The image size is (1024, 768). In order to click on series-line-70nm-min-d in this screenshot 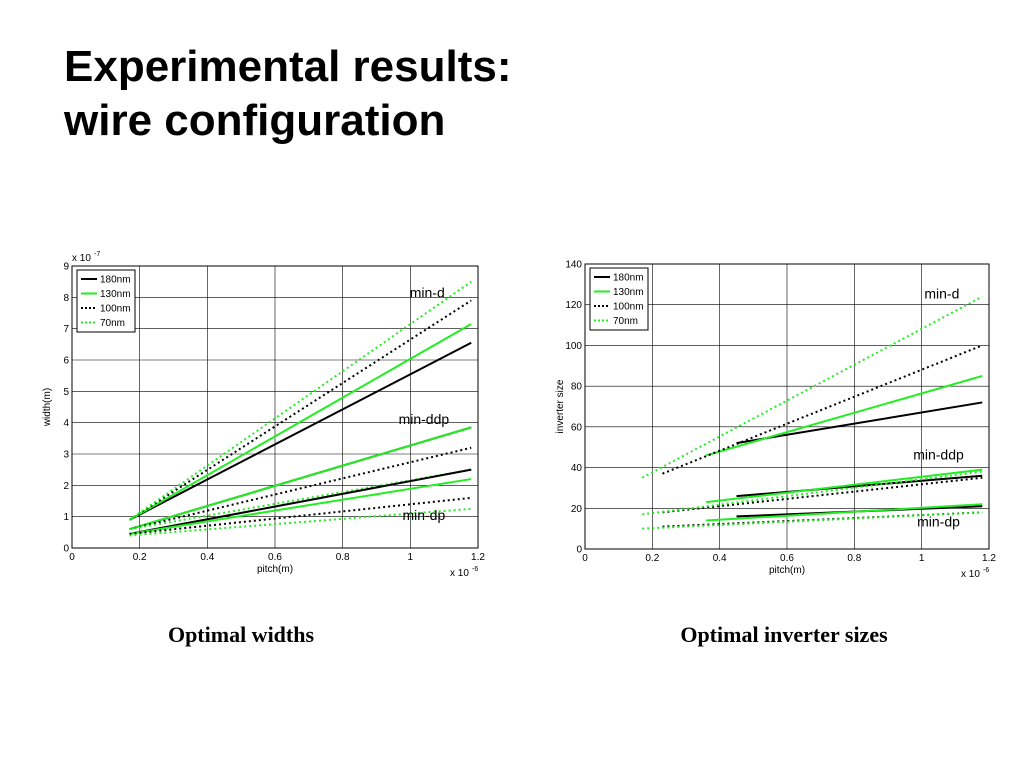, I will do `click(812, 387)`.